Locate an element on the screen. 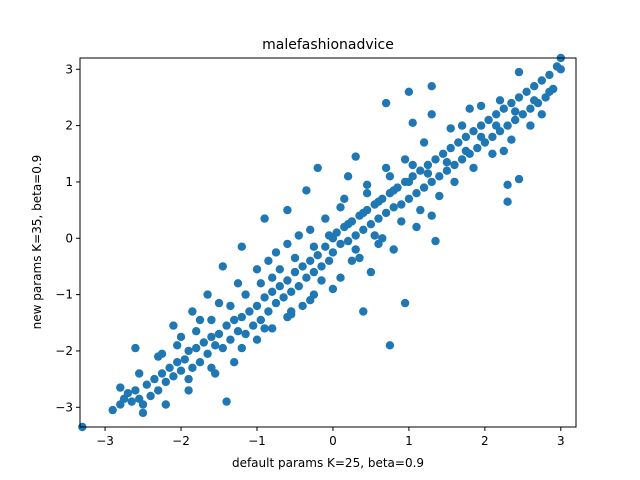 The height and width of the screenshot is (480, 640). x-axis: −3 −2 −1 0 1 2 3 is located at coordinates (330, 437).